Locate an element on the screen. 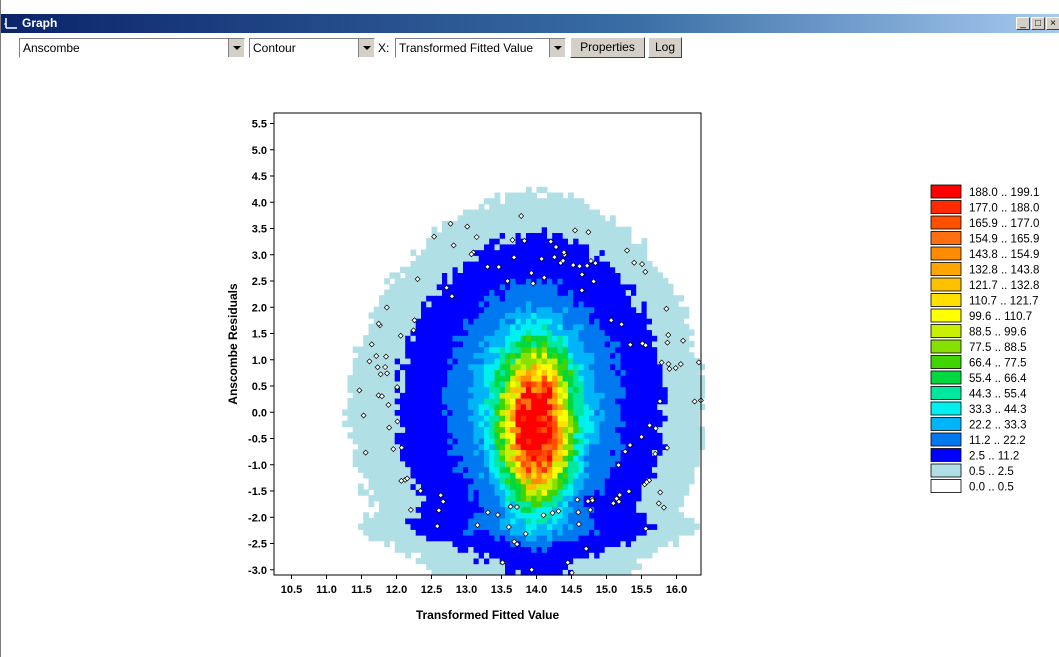 The image size is (1059, 657). legend-label: 132.8 .. 143.8 is located at coordinates (1004, 271).